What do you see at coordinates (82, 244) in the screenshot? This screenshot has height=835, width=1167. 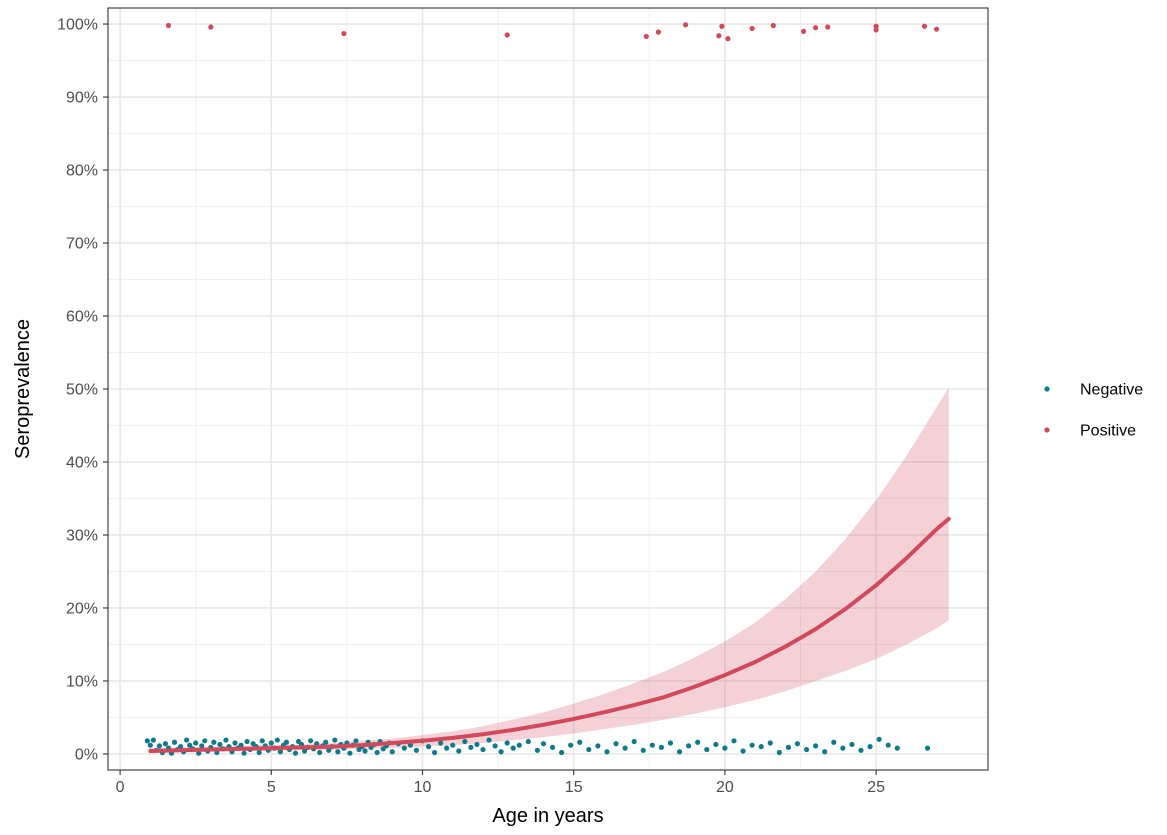 I see `y-tick-label: 70%` at bounding box center [82, 244].